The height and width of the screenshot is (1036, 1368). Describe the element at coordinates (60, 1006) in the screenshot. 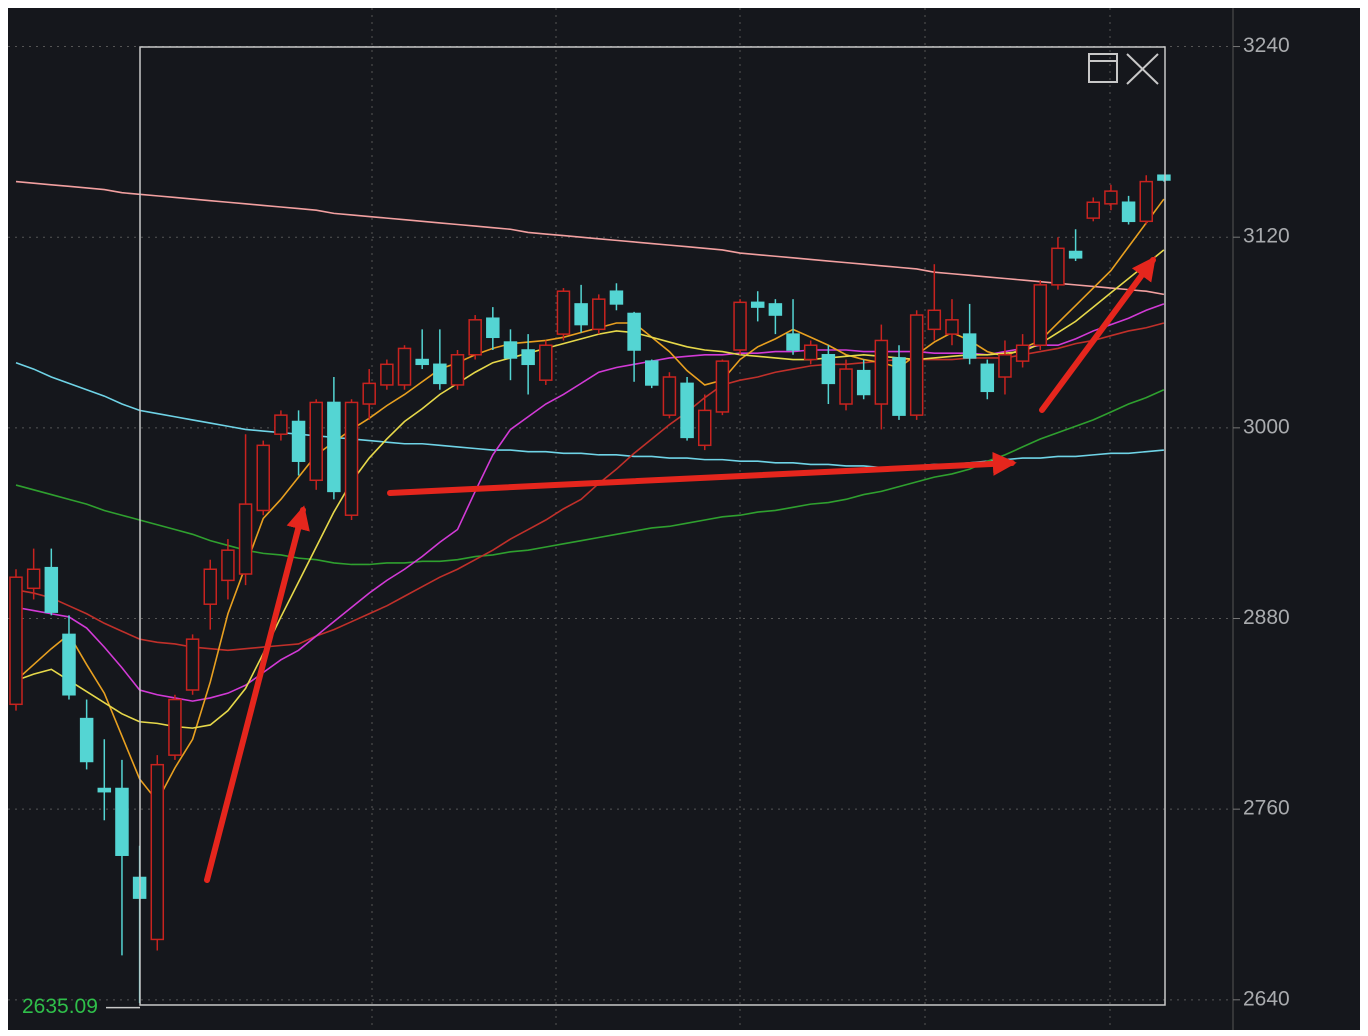

I see `min-price-label: 2635.09` at that location.